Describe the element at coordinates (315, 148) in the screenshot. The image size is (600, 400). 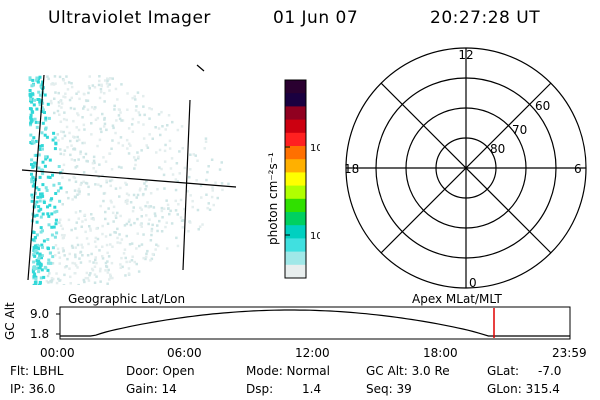
I see `colorbar-tick-label-100: 100` at that location.